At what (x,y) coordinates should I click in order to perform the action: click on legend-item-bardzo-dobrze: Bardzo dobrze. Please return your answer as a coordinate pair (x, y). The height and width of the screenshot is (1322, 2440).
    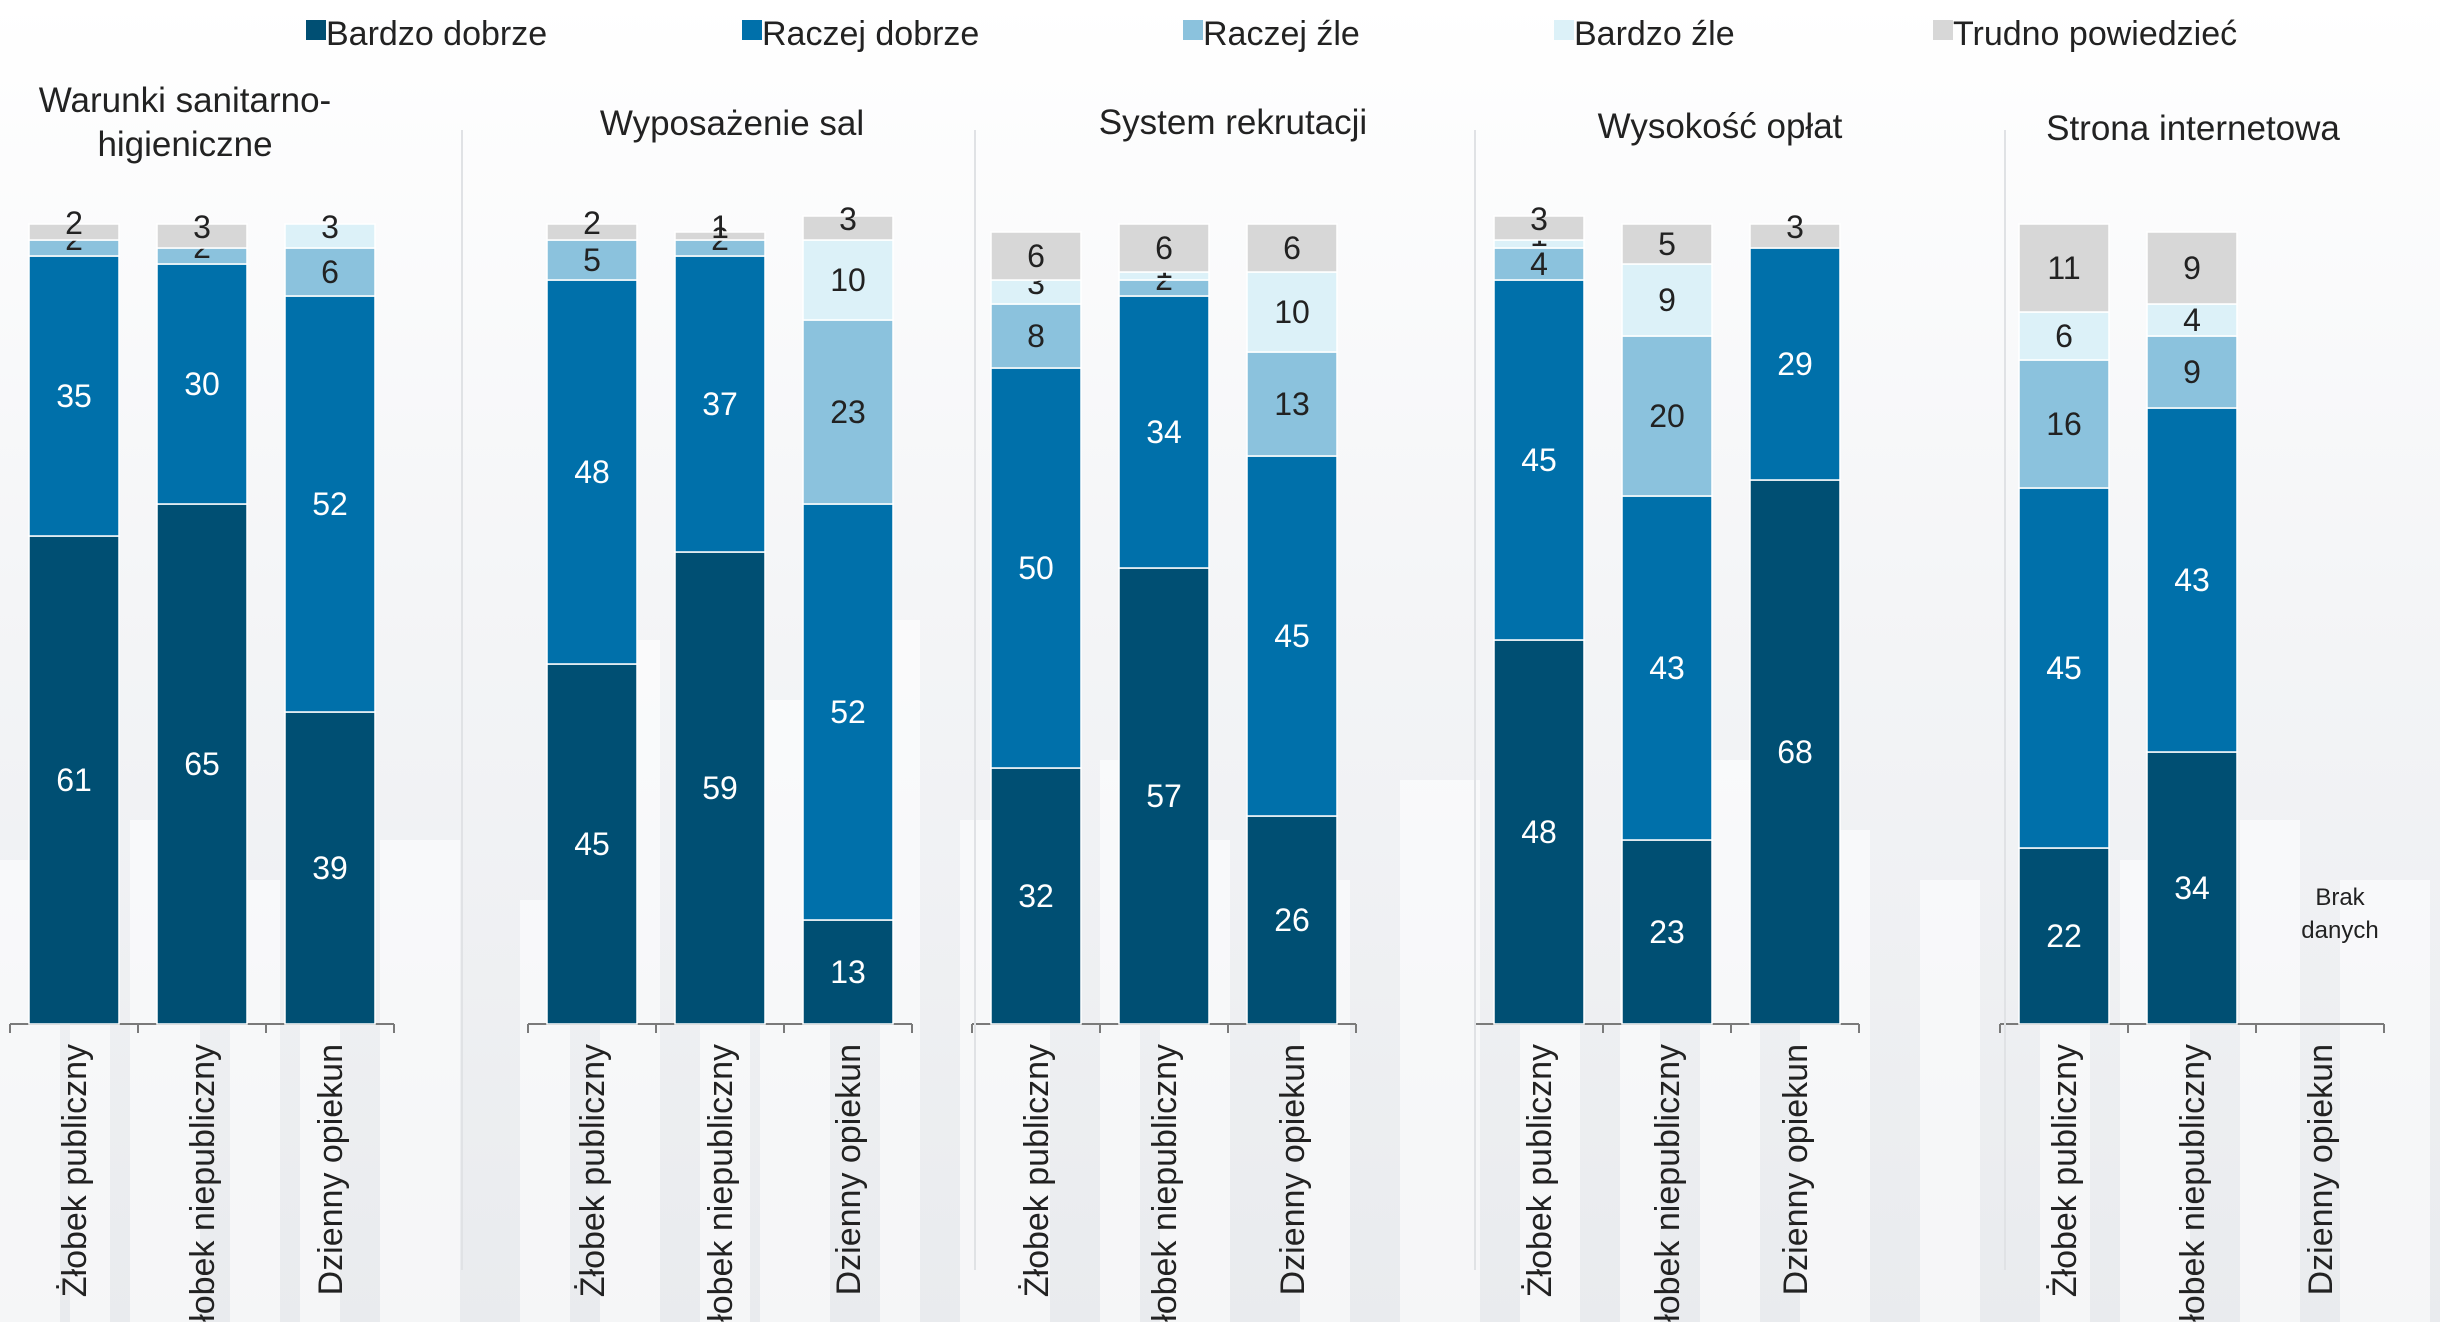
    Looking at the image, I should click on (426, 34).